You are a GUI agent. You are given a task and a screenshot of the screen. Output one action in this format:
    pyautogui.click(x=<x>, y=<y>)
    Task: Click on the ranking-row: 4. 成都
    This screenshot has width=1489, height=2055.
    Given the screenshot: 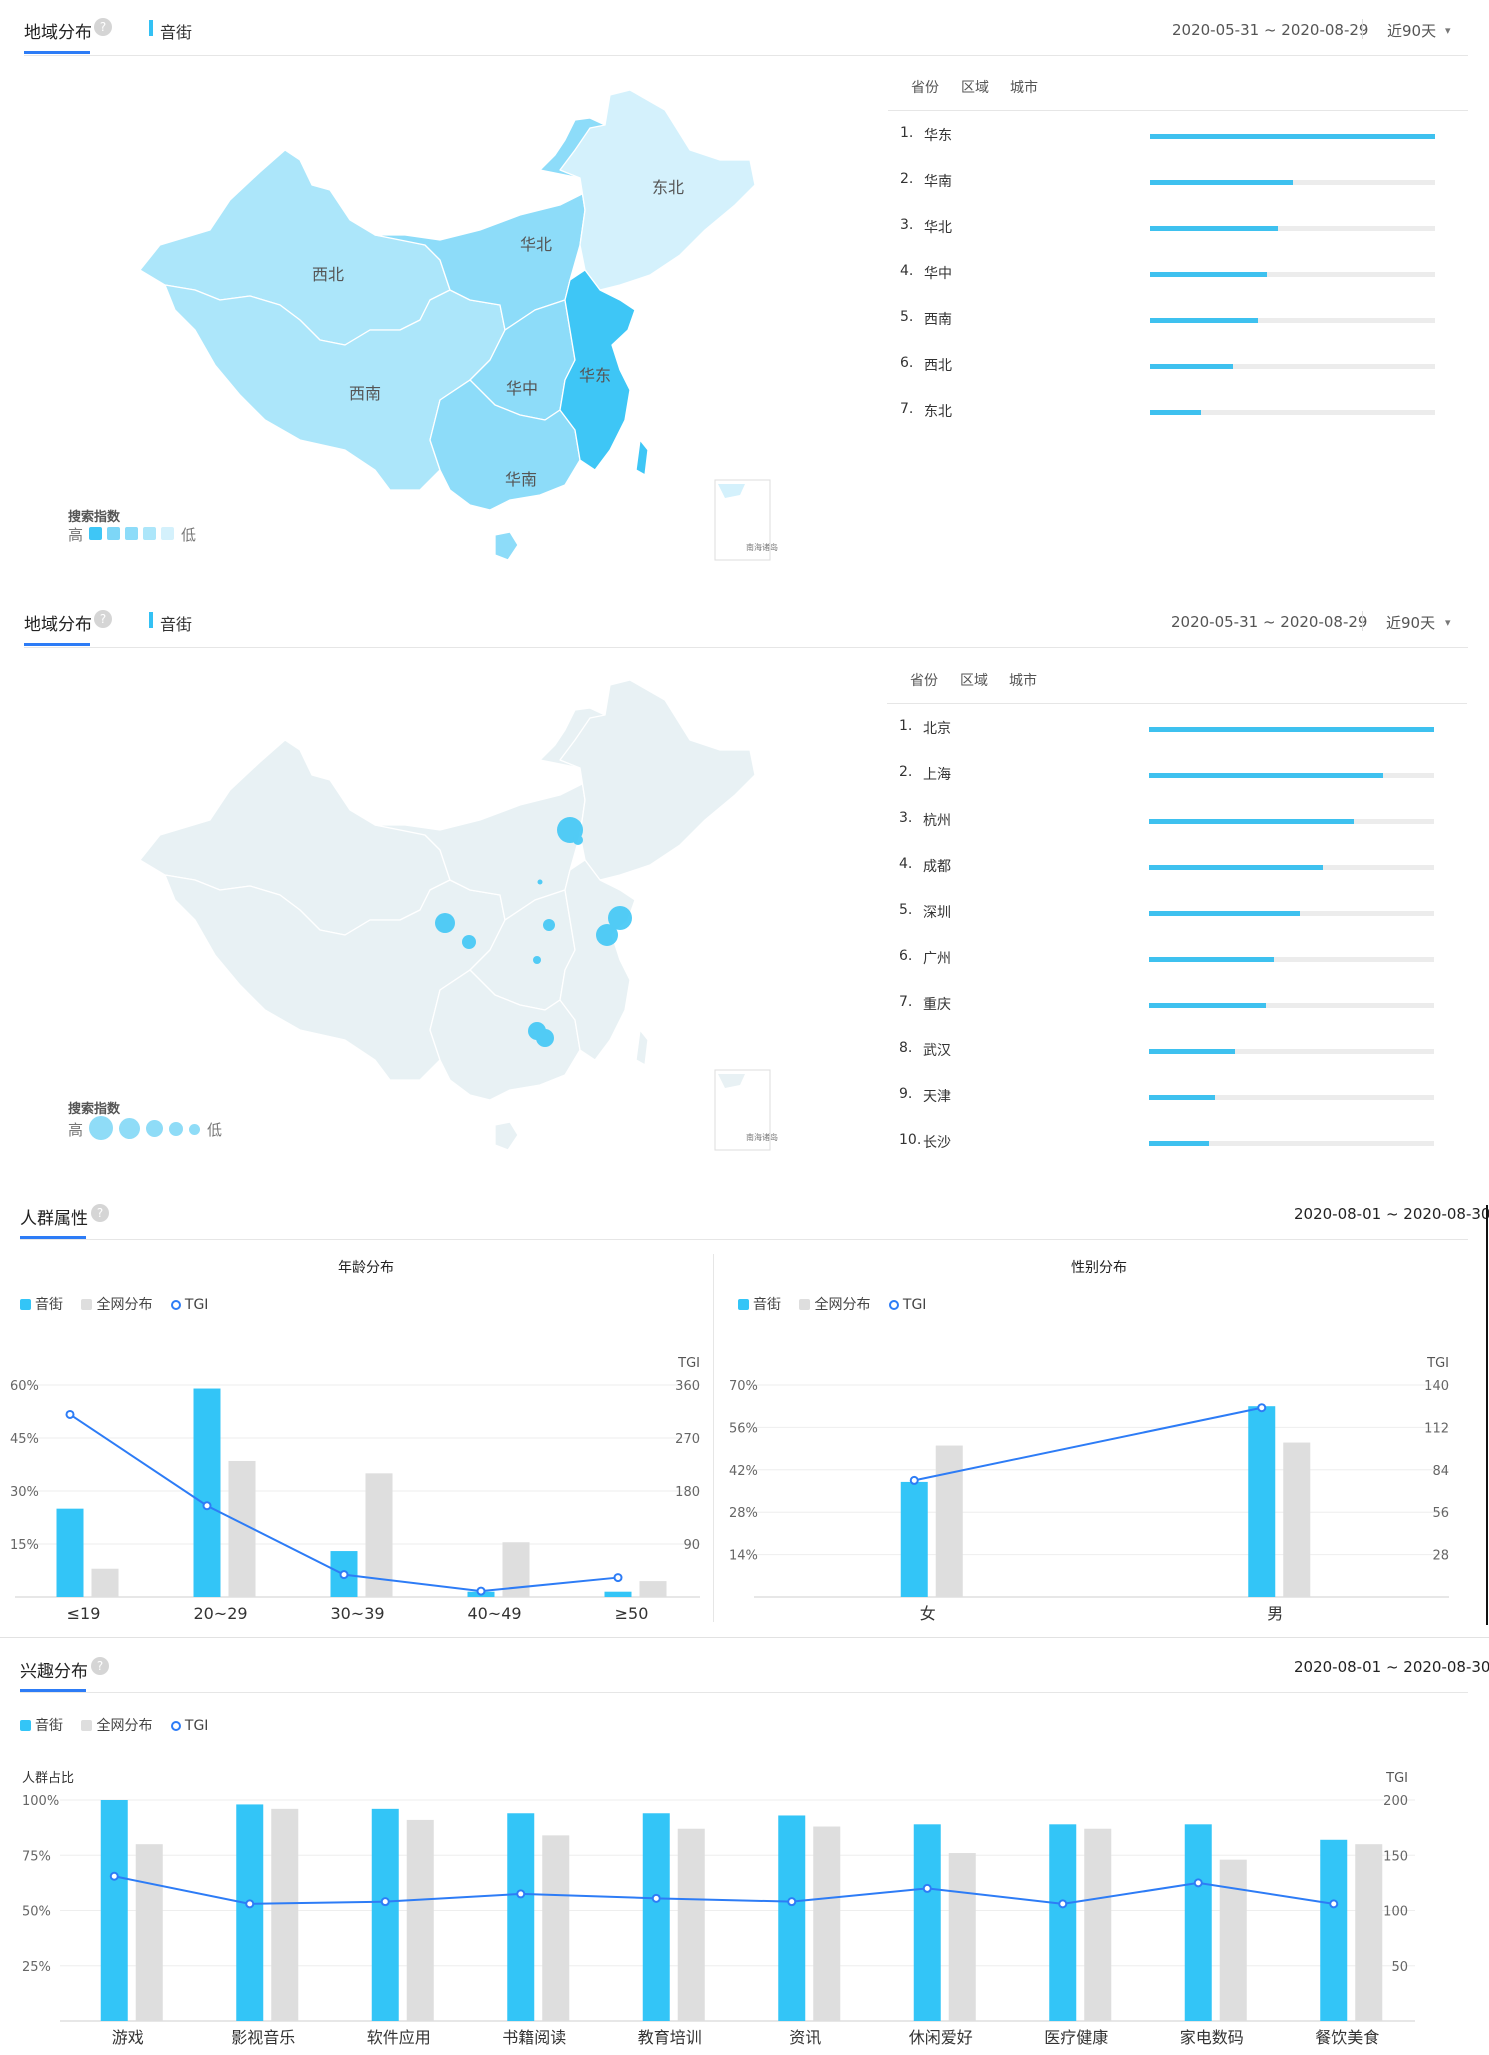 What is the action you would take?
    pyautogui.click(x=1169, y=871)
    